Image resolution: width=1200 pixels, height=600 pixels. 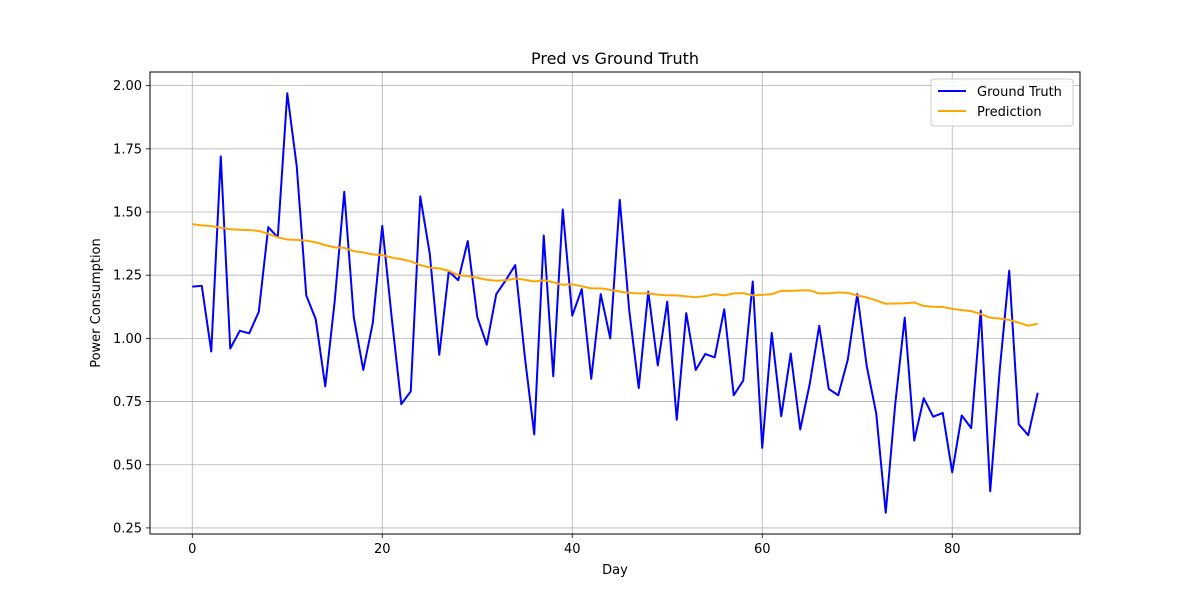 What do you see at coordinates (382, 549) in the screenshot?
I see `x-tick-label: 20` at bounding box center [382, 549].